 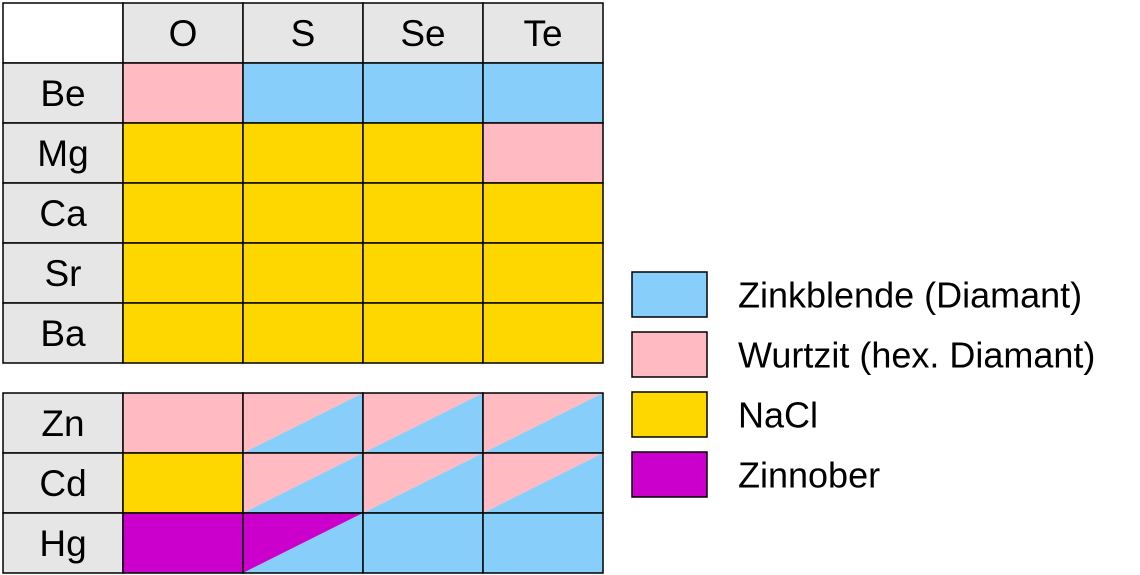 I want to click on column-header-label: S, so click(x=303, y=33).